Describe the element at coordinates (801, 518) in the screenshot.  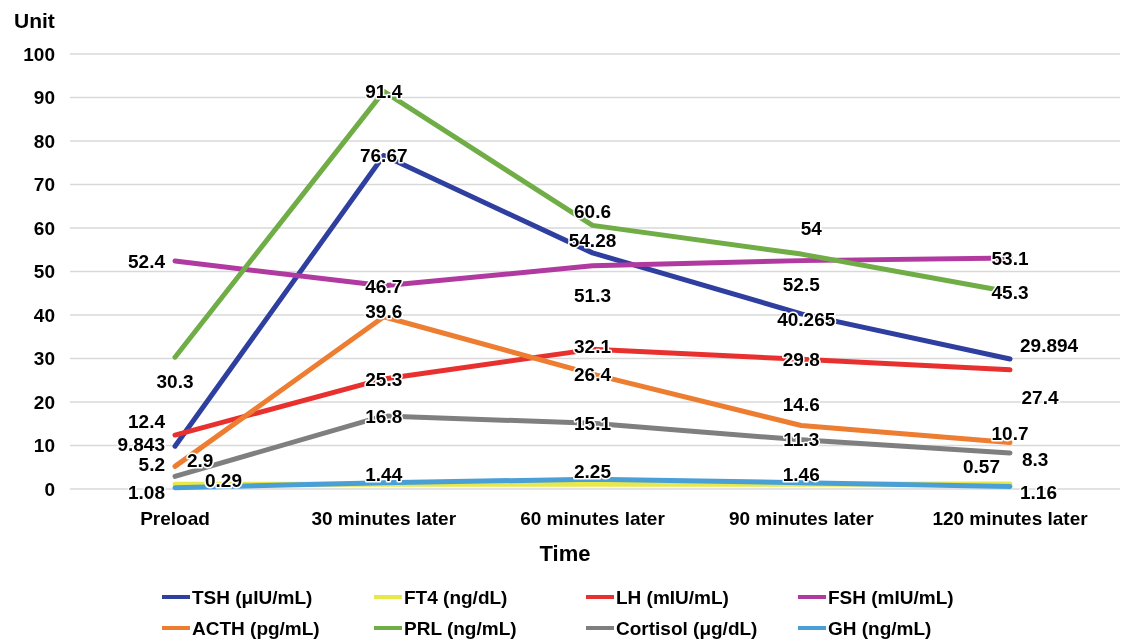
I see `x-tick-label: 90 minutes later` at that location.